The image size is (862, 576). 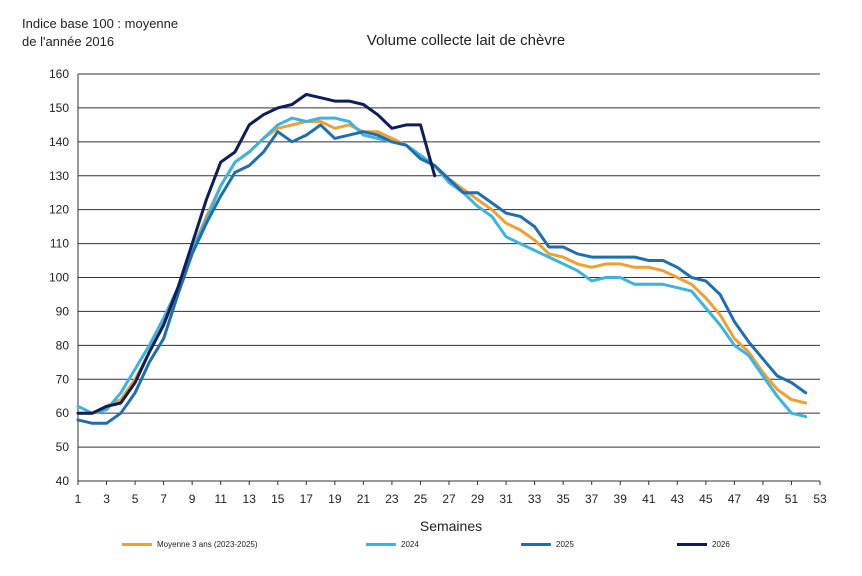 I want to click on legend-item: Moyenne 3 ans (2023-2025), so click(x=190, y=544).